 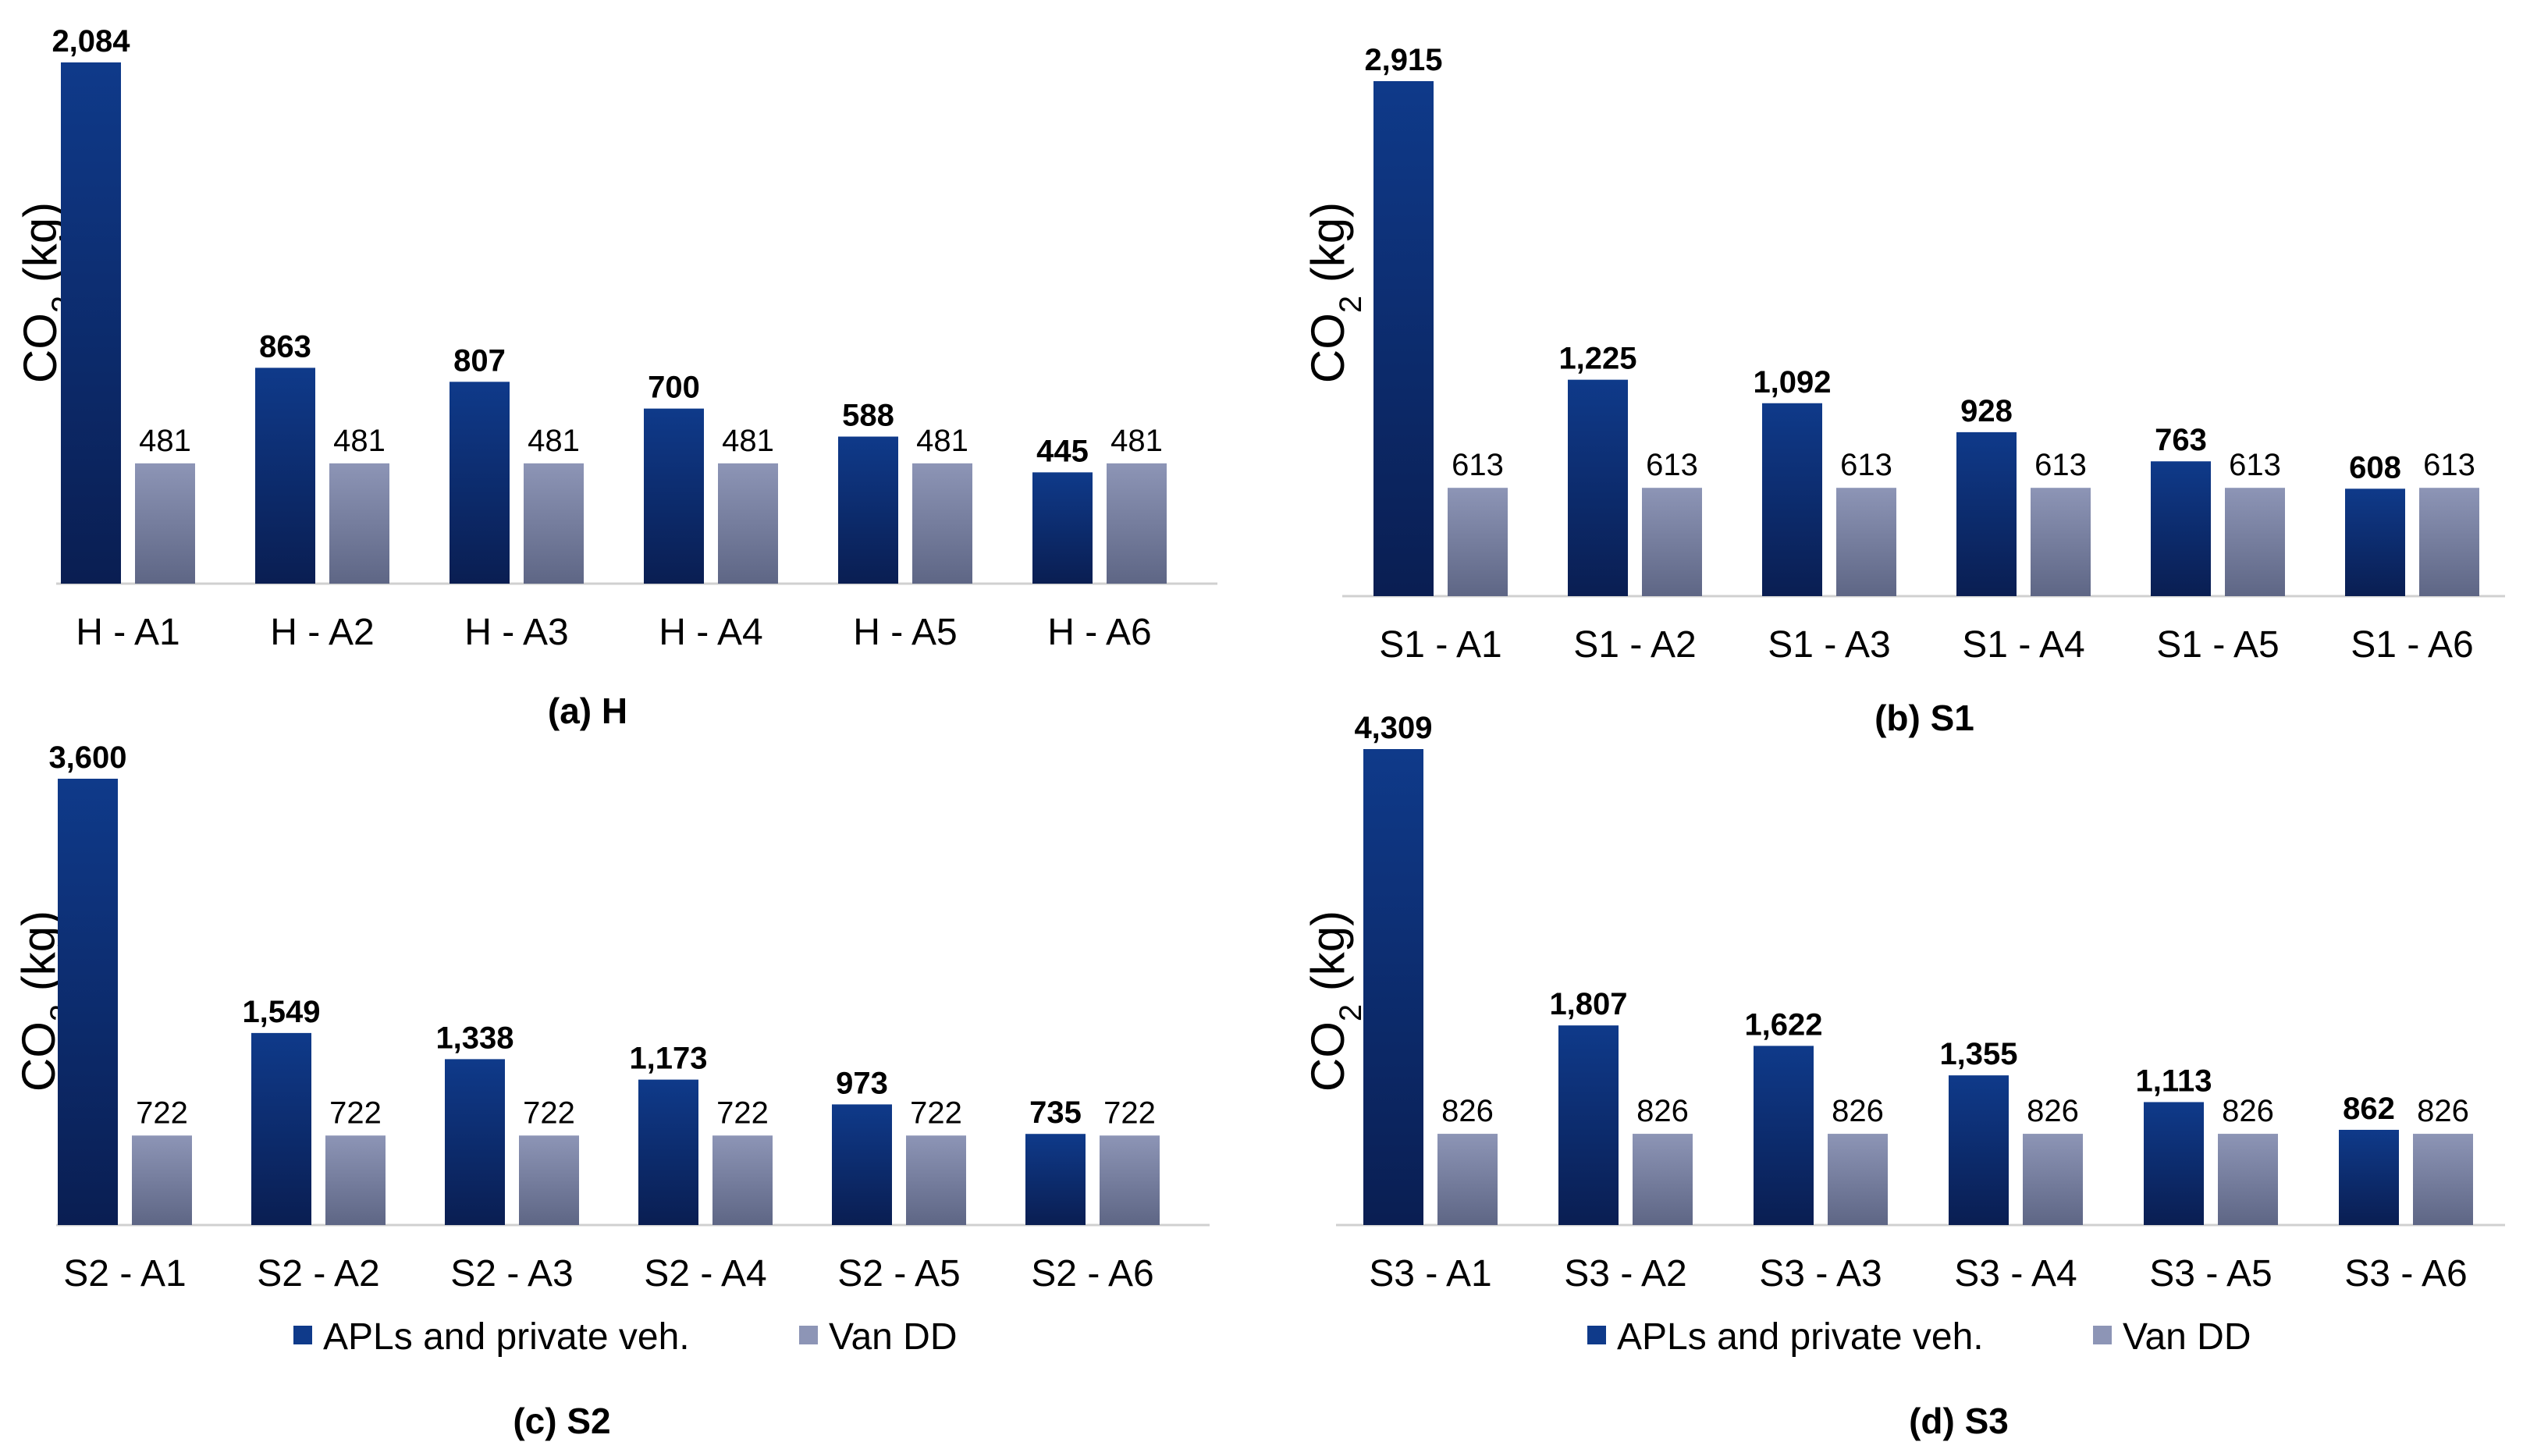 What do you see at coordinates (2412, 645) in the screenshot?
I see `x-tick-label-6: S1 - A6` at bounding box center [2412, 645].